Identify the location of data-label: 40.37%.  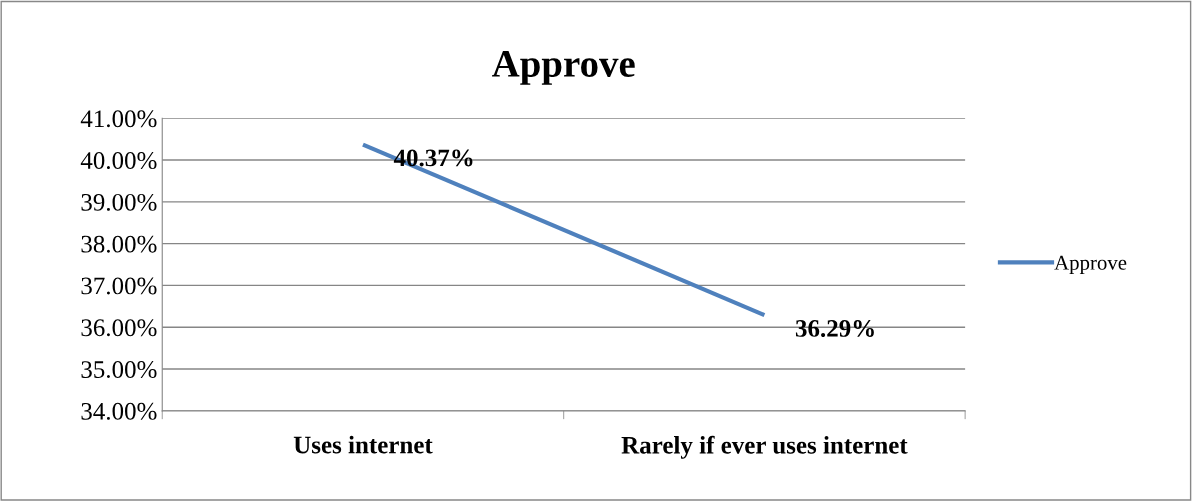
(433, 158).